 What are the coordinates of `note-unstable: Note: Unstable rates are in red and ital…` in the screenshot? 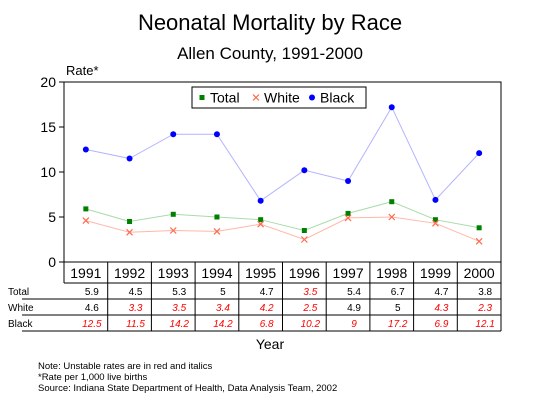 It's located at (125, 366).